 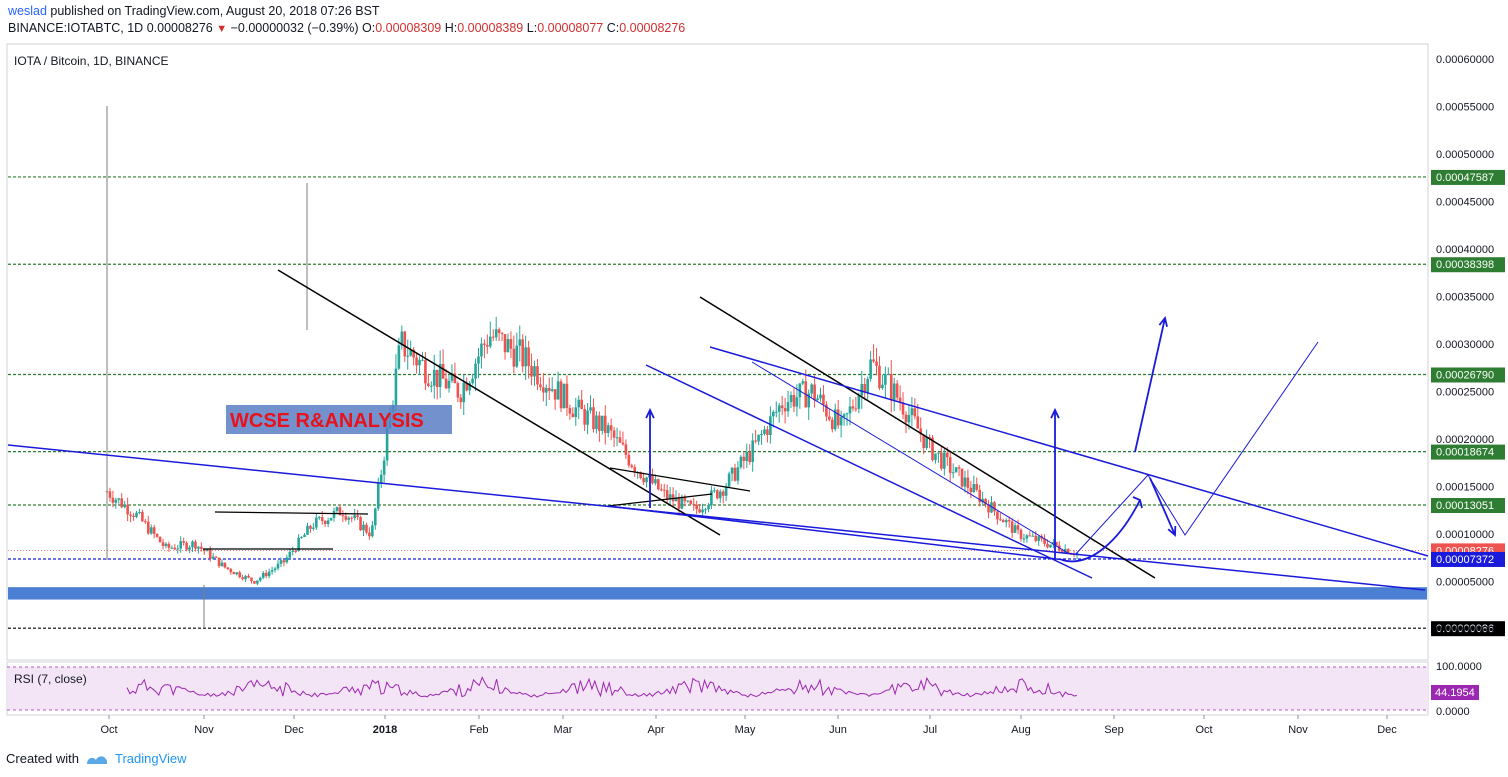 What do you see at coordinates (27, 11) in the screenshot?
I see `author-link: weslad` at bounding box center [27, 11].